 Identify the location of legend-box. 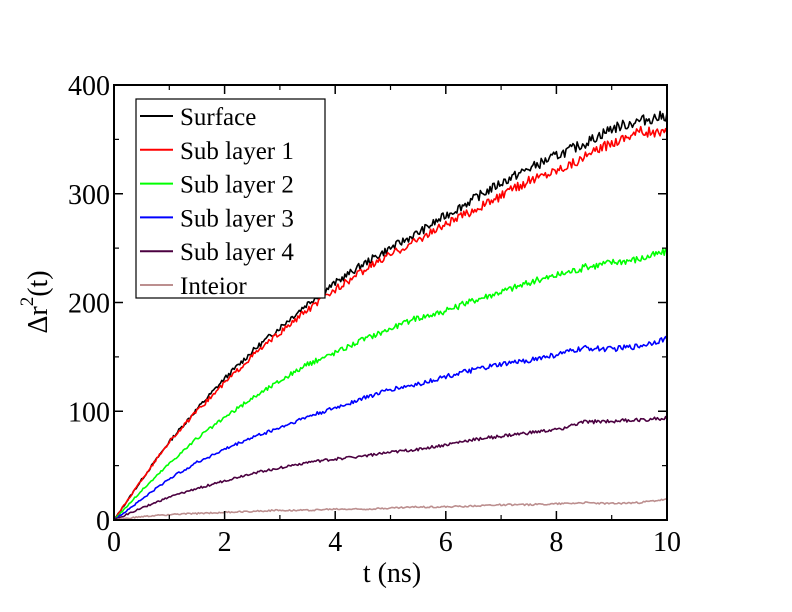
(230, 198).